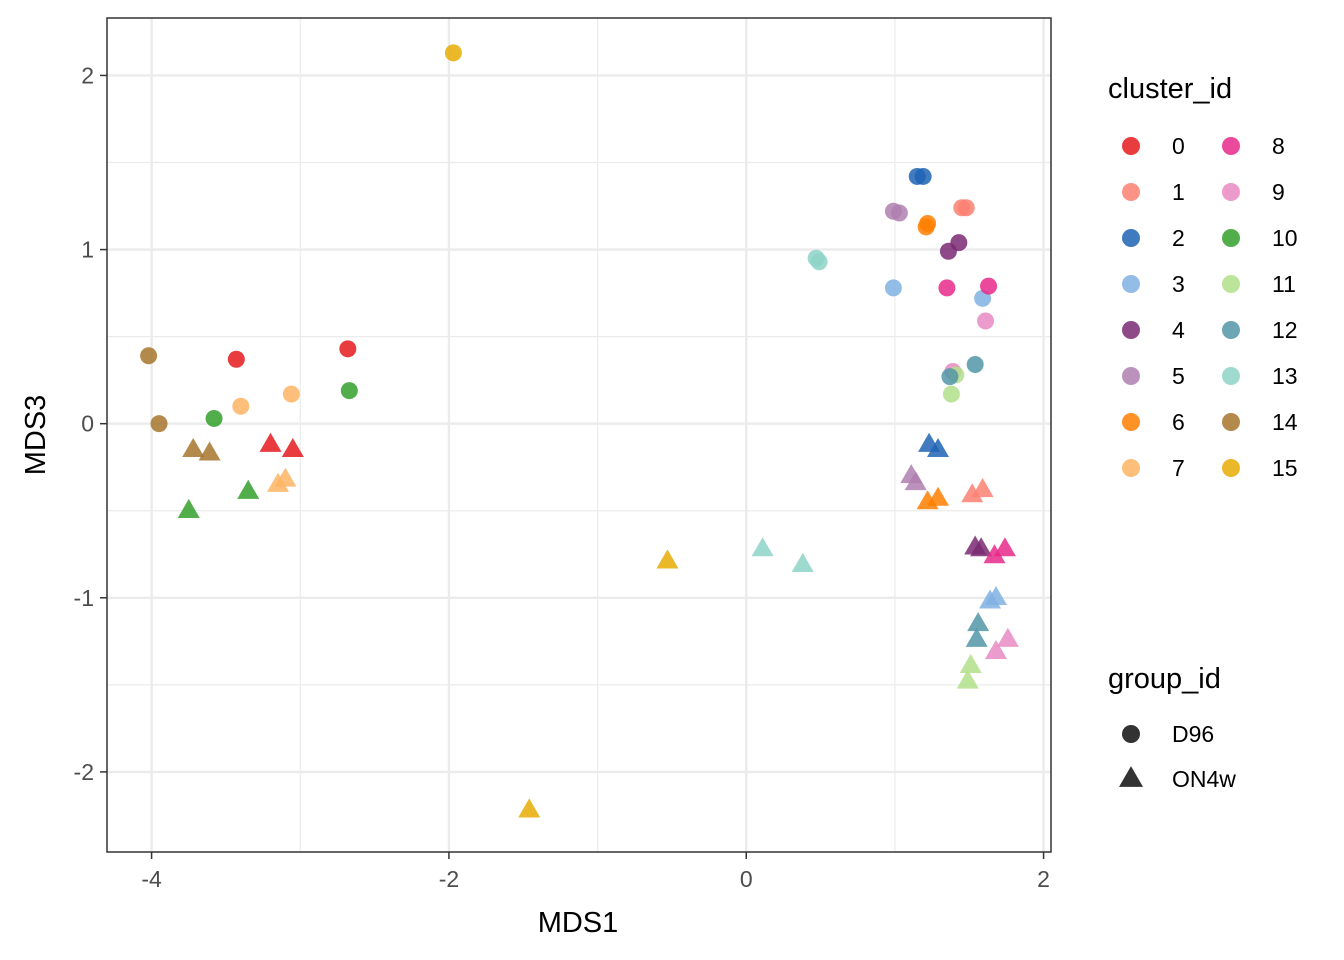  Describe the element at coordinates (1285, 238) in the screenshot. I see `legend-label-cluster-10: 10` at that location.